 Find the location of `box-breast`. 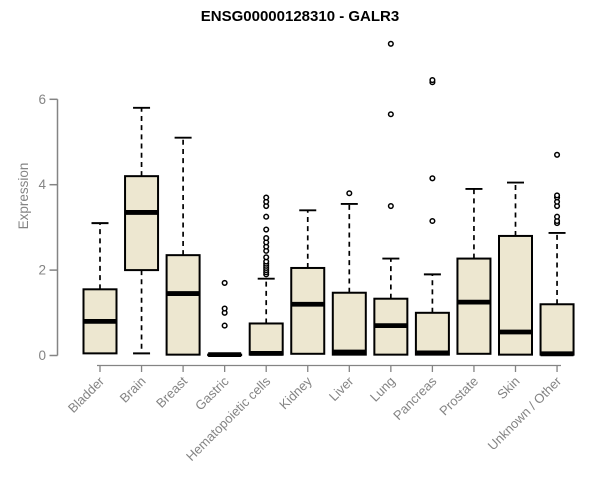

box-breast is located at coordinates (183, 305).